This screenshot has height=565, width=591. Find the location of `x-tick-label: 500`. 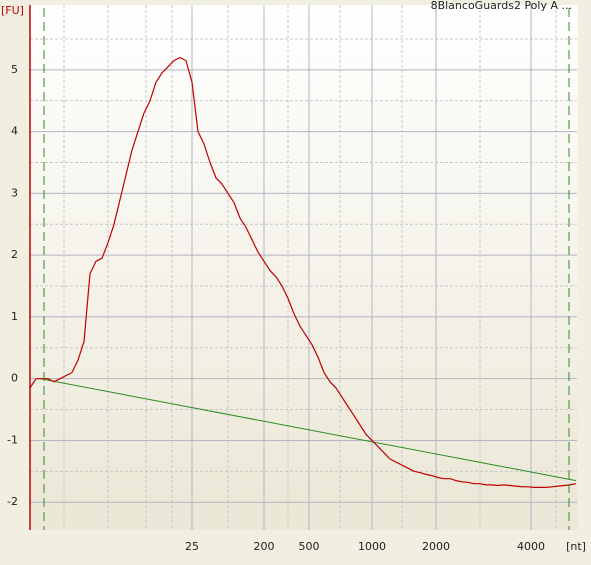

x-tick-label: 500 is located at coordinates (309, 546).